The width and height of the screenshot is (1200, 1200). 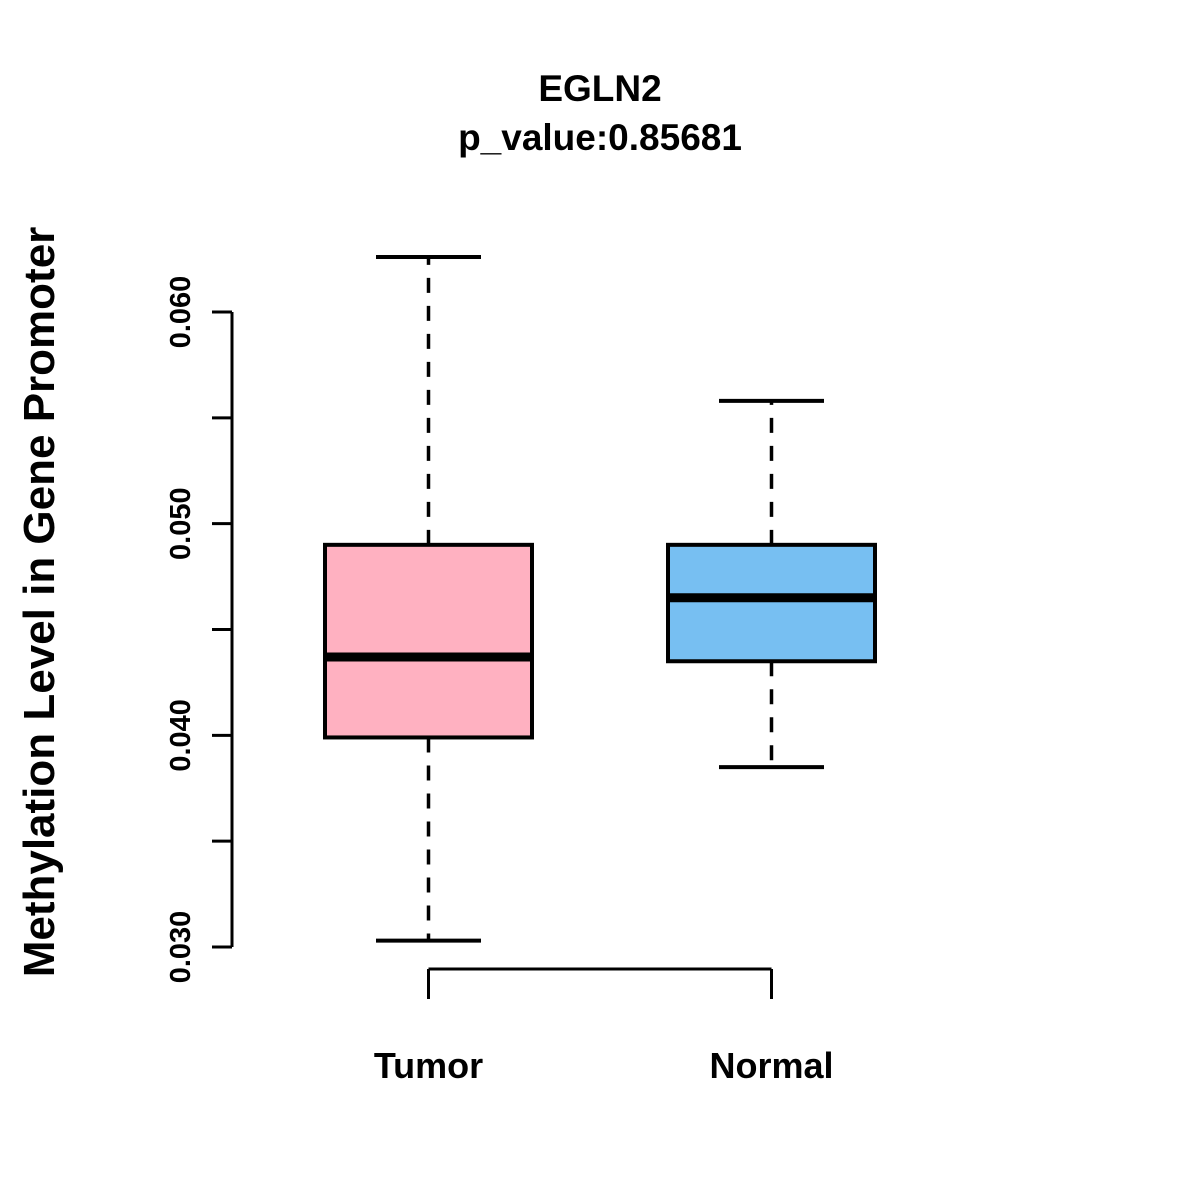 What do you see at coordinates (181, 523) in the screenshot?
I see `y-axis-tick-label-0.050: 0.050` at bounding box center [181, 523].